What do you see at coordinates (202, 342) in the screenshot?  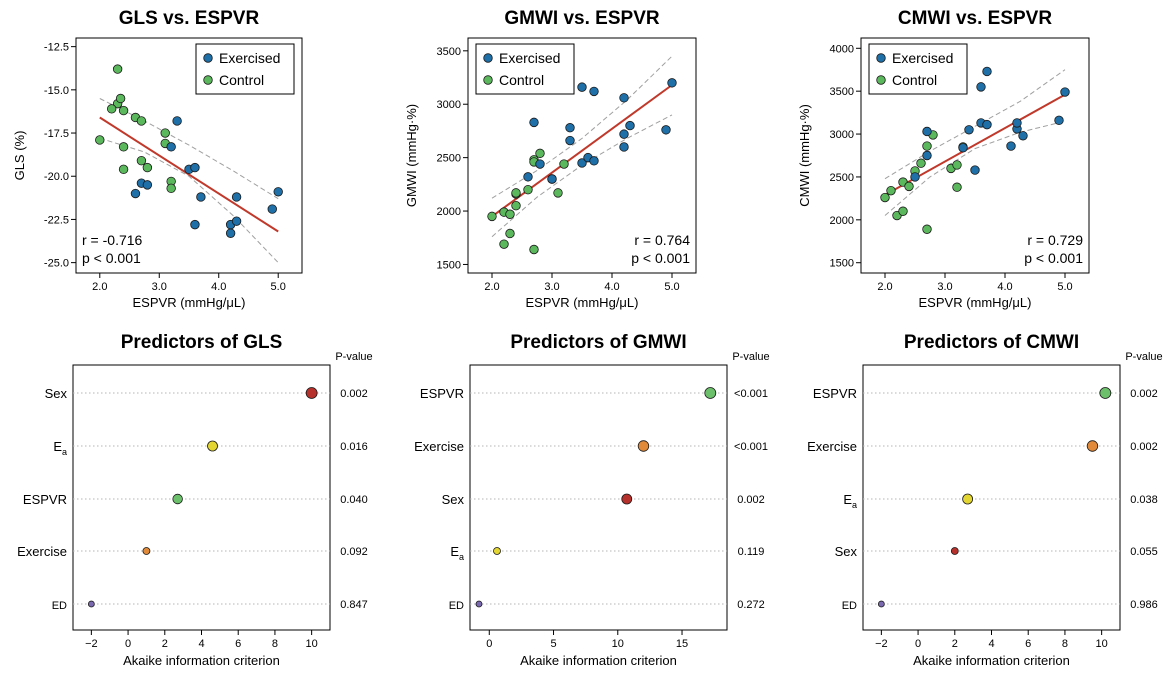 I see `chart-title: Predictors of GLS` at bounding box center [202, 342].